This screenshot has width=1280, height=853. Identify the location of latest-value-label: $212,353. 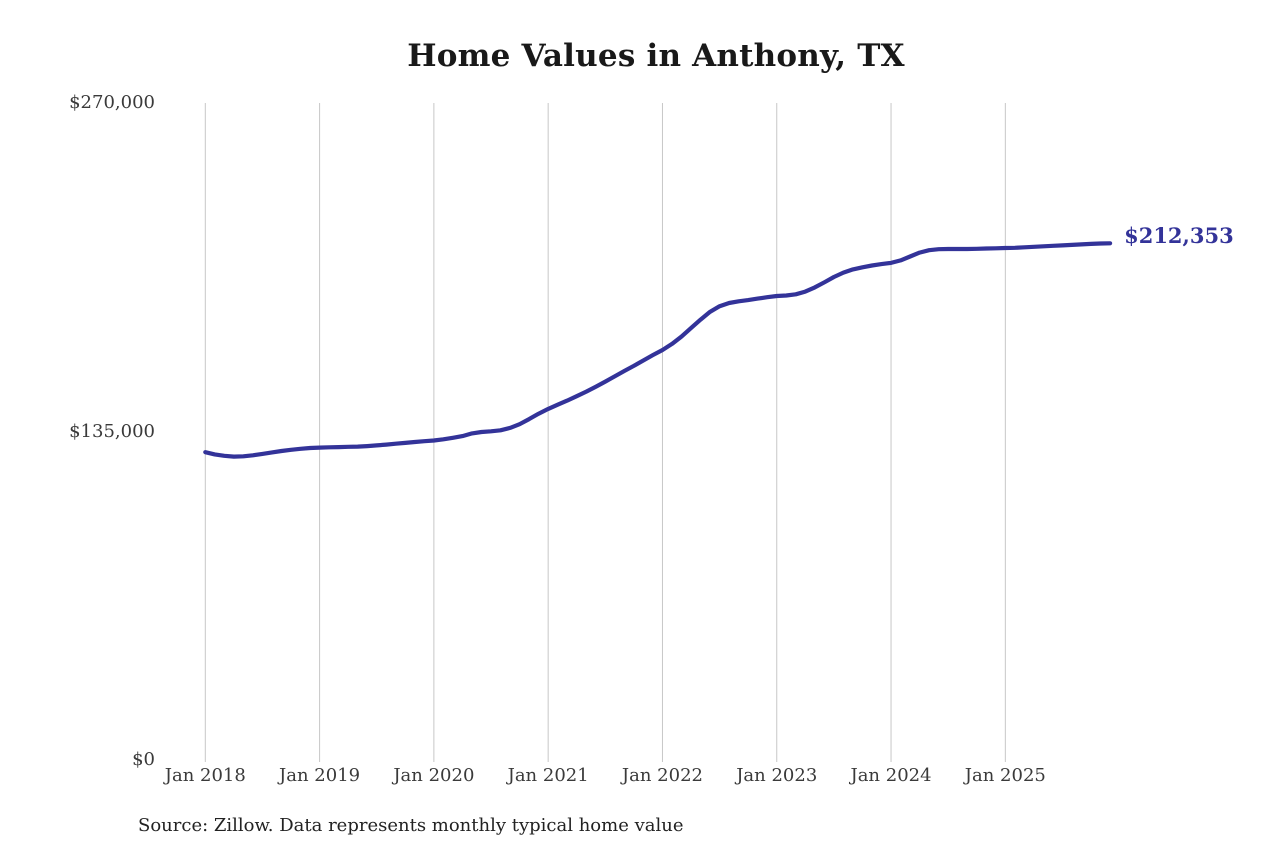
(1179, 236).